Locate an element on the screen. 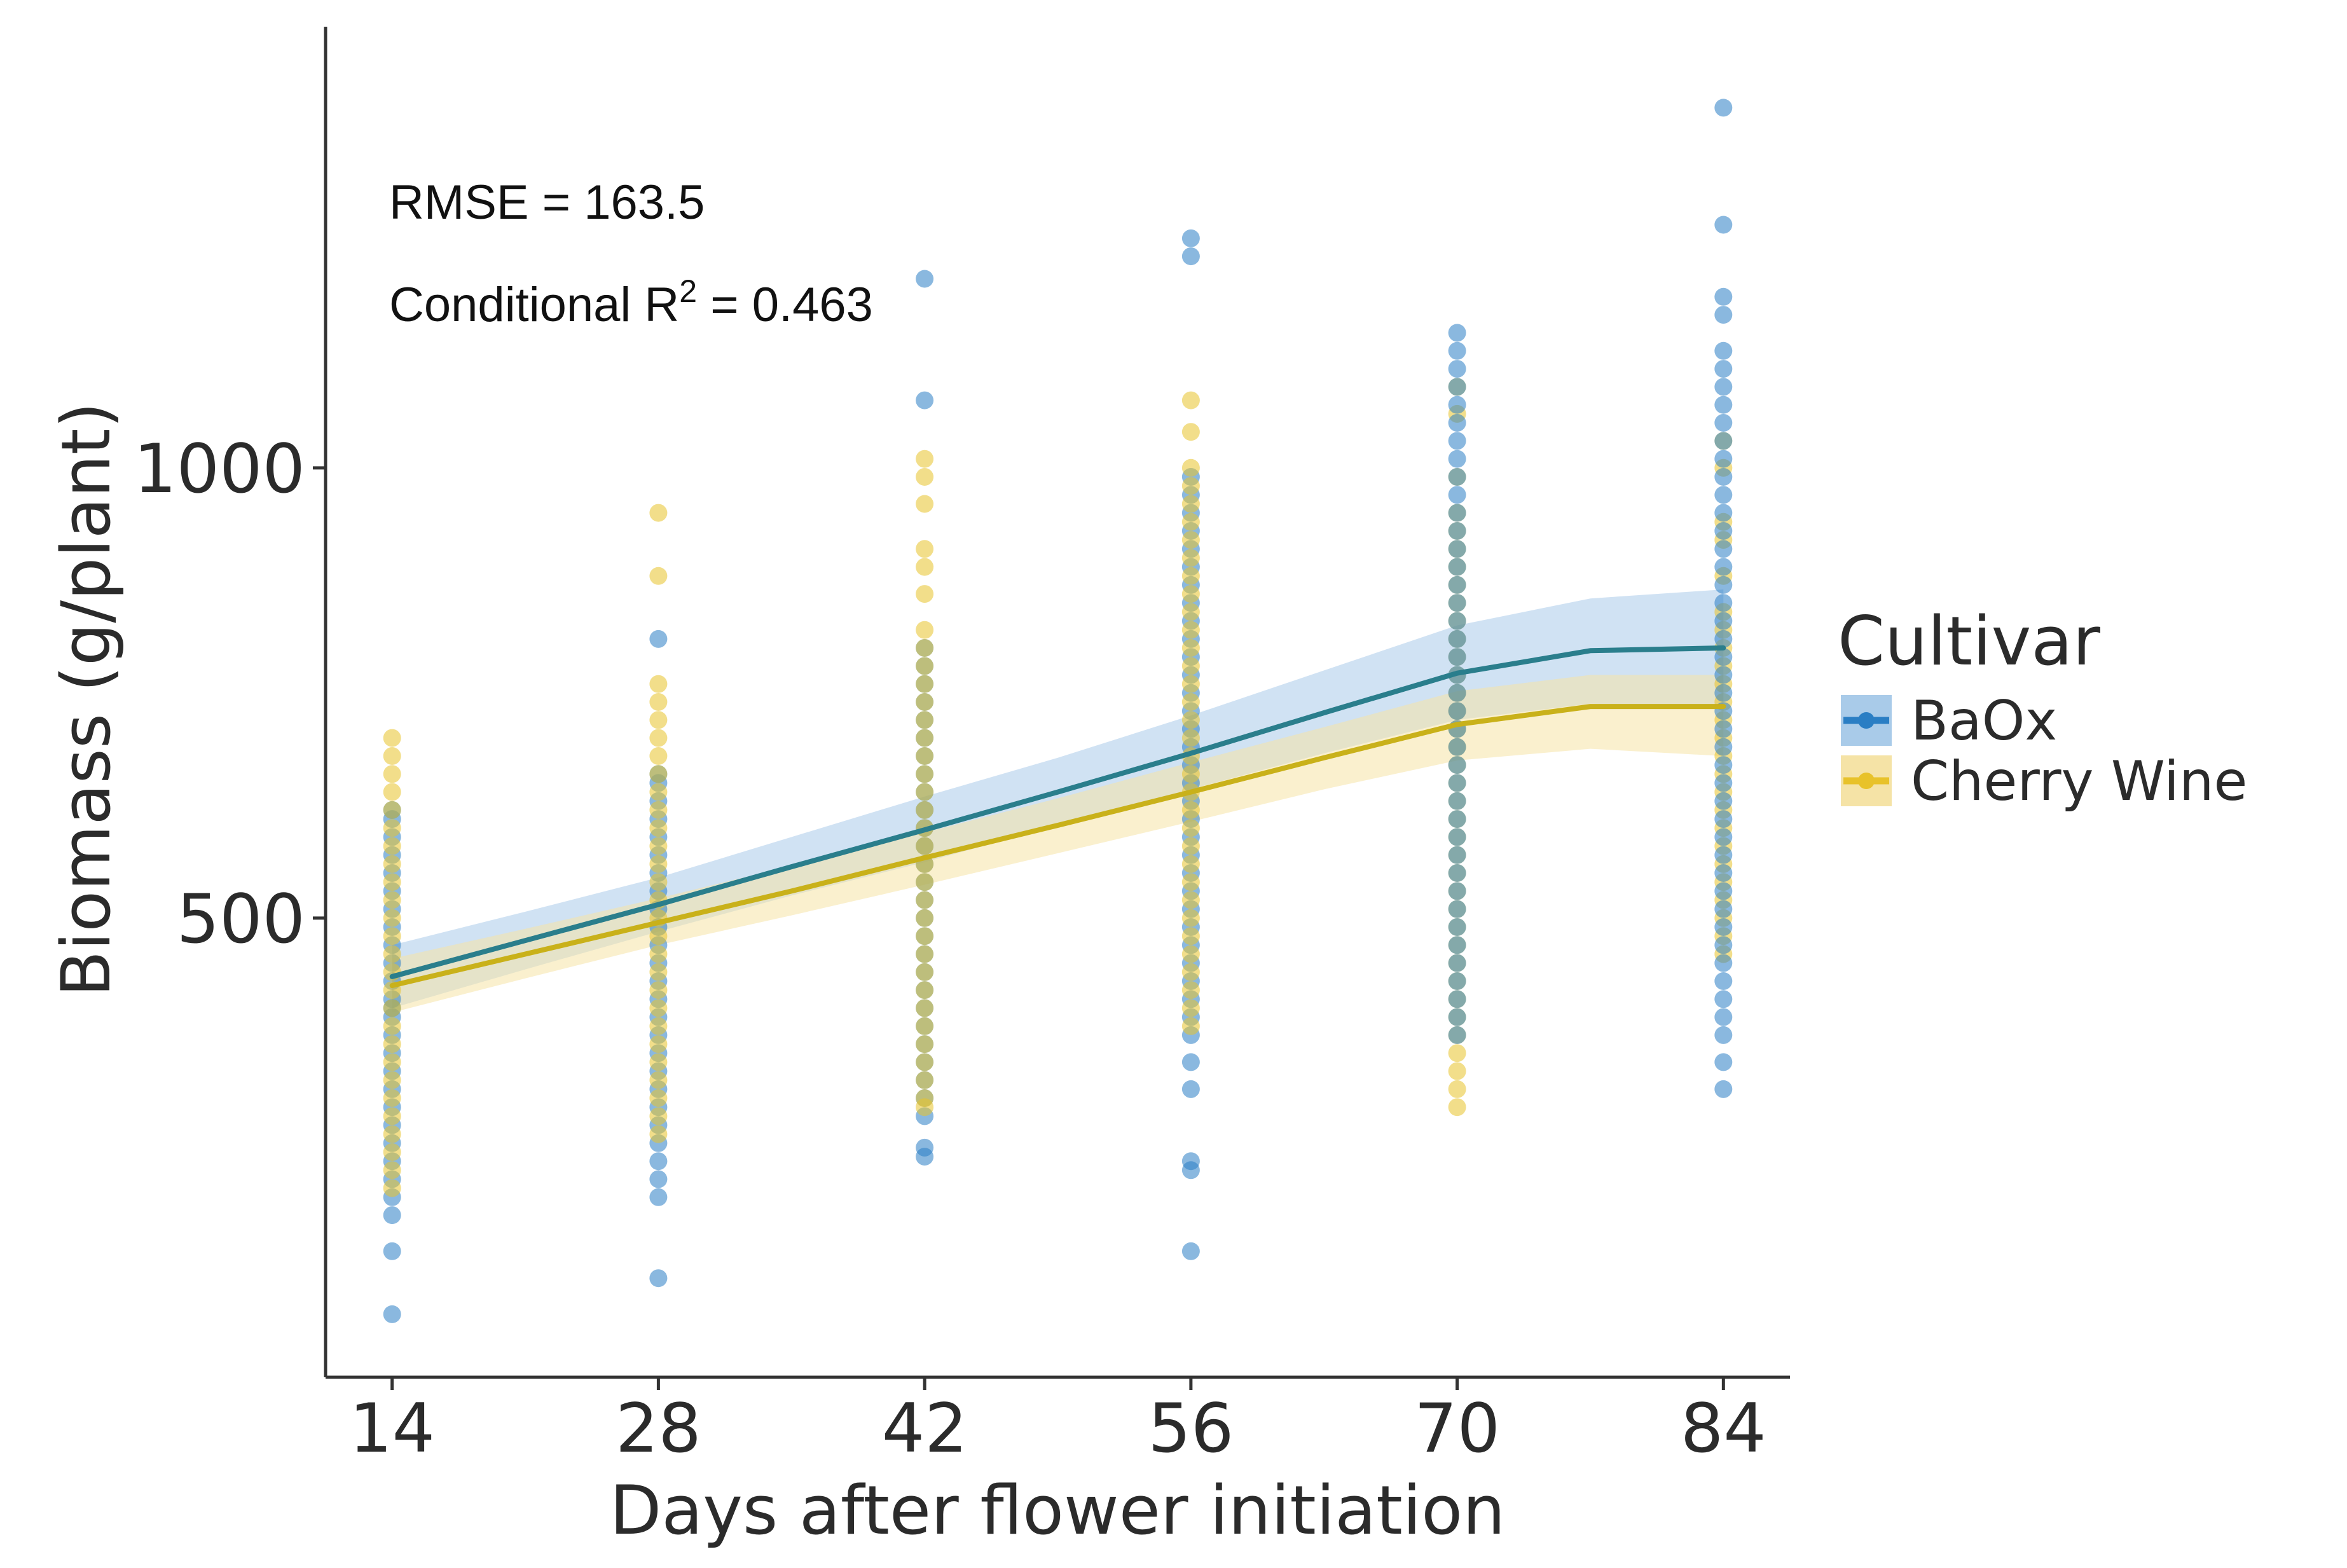 The height and width of the screenshot is (1568, 2347). r2-prefix: Conditional R is located at coordinates (534, 305).